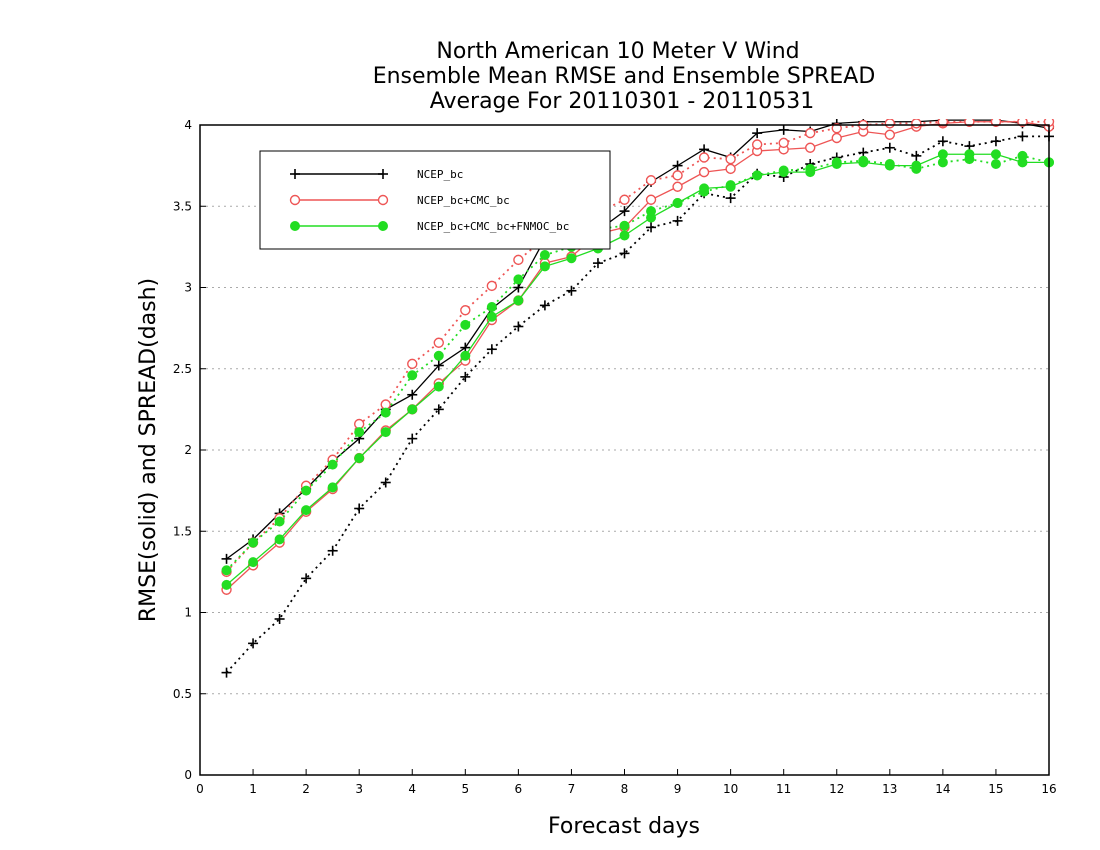 Image resolution: width=1100 pixels, height=850 pixels. What do you see at coordinates (836, 789) in the screenshot?
I see `x-tick-label-12: 12` at bounding box center [836, 789].